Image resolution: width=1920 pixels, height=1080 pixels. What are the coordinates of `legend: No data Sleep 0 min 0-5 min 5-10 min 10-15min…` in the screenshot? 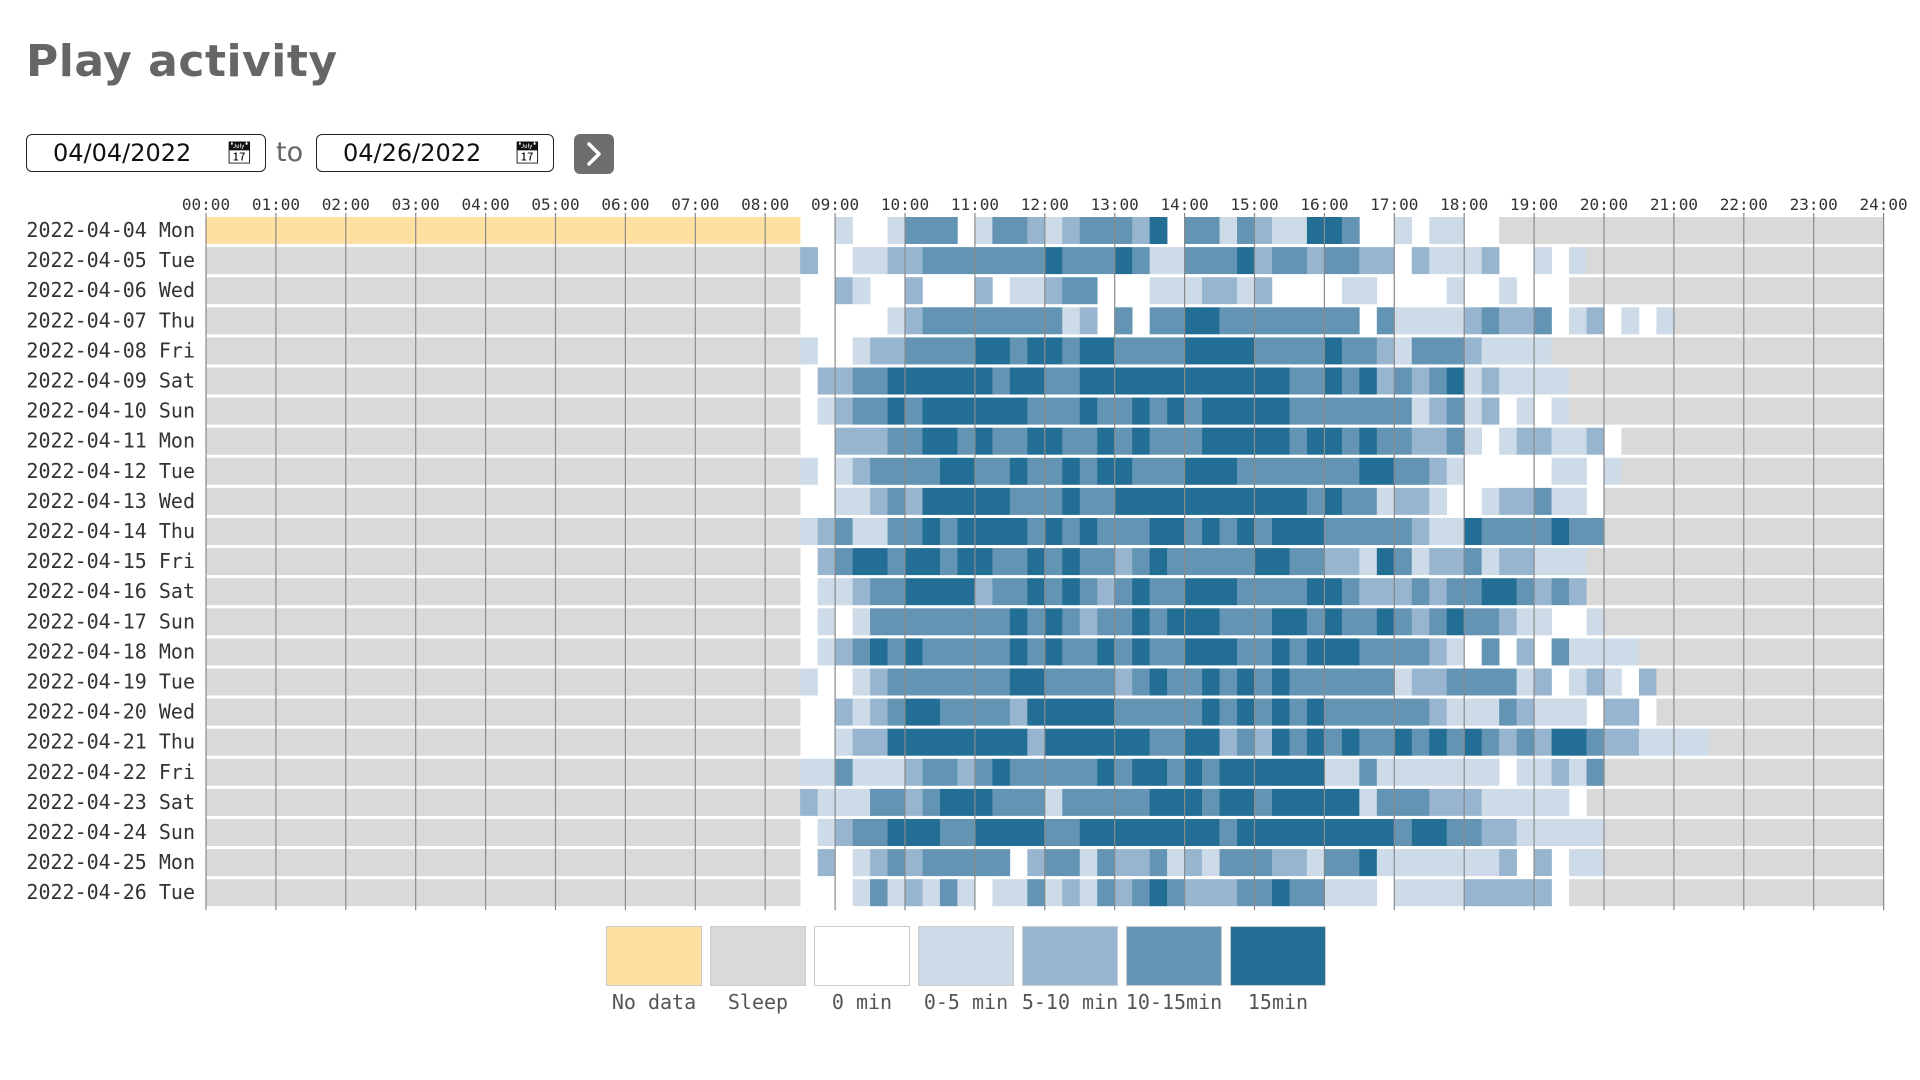 It's located at (966, 970).